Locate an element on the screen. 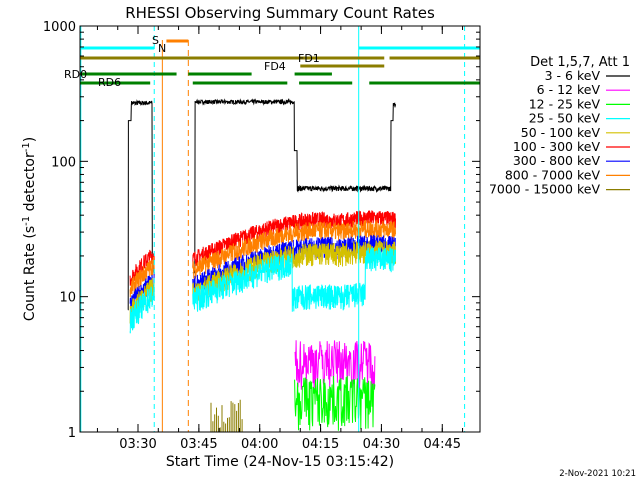  legend-label: 800 - 7000 keV is located at coordinates (553, 174).